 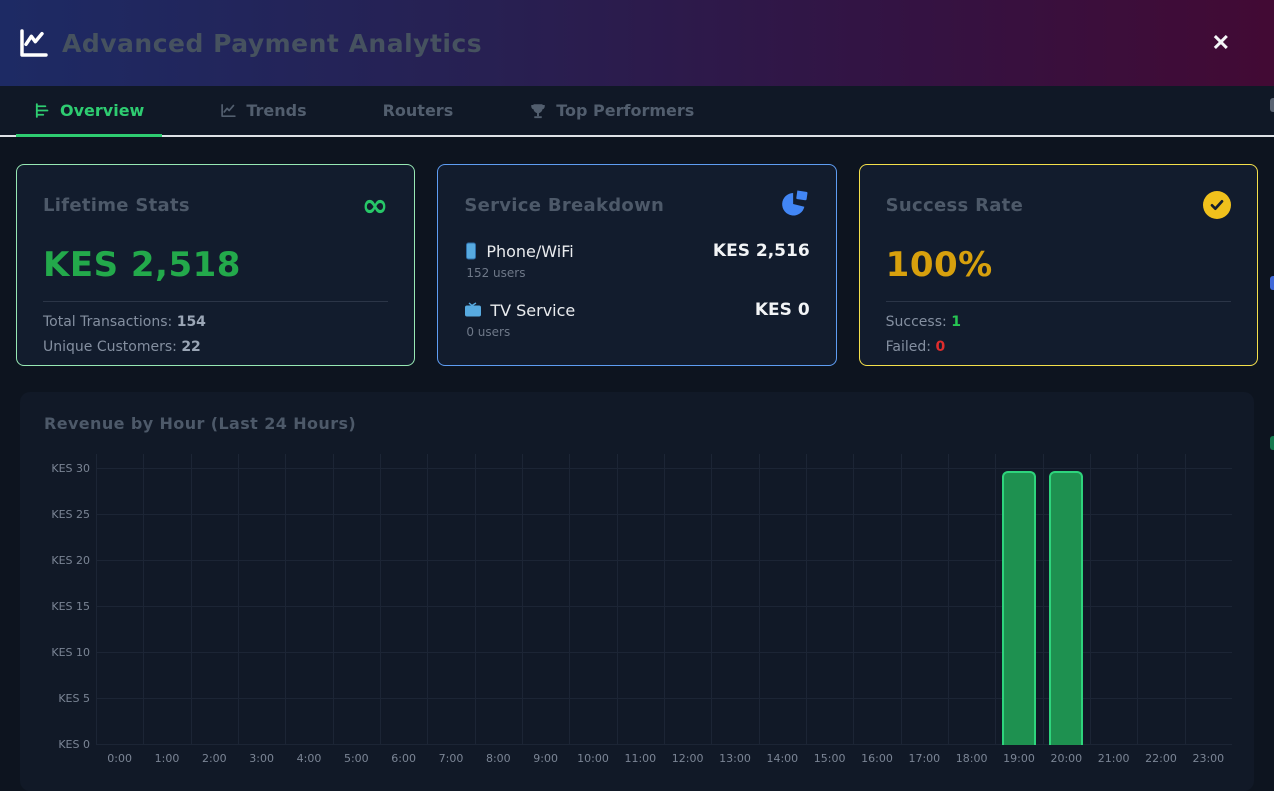 What do you see at coordinates (70, 468) in the screenshot?
I see `y-tick-label: KES 30` at bounding box center [70, 468].